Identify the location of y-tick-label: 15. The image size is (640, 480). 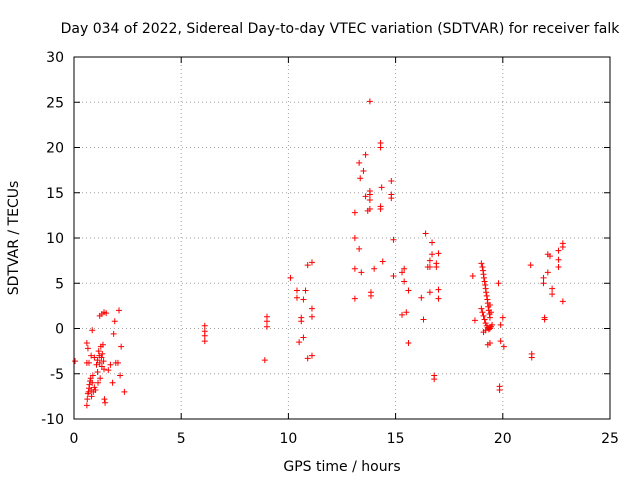
(55, 194).